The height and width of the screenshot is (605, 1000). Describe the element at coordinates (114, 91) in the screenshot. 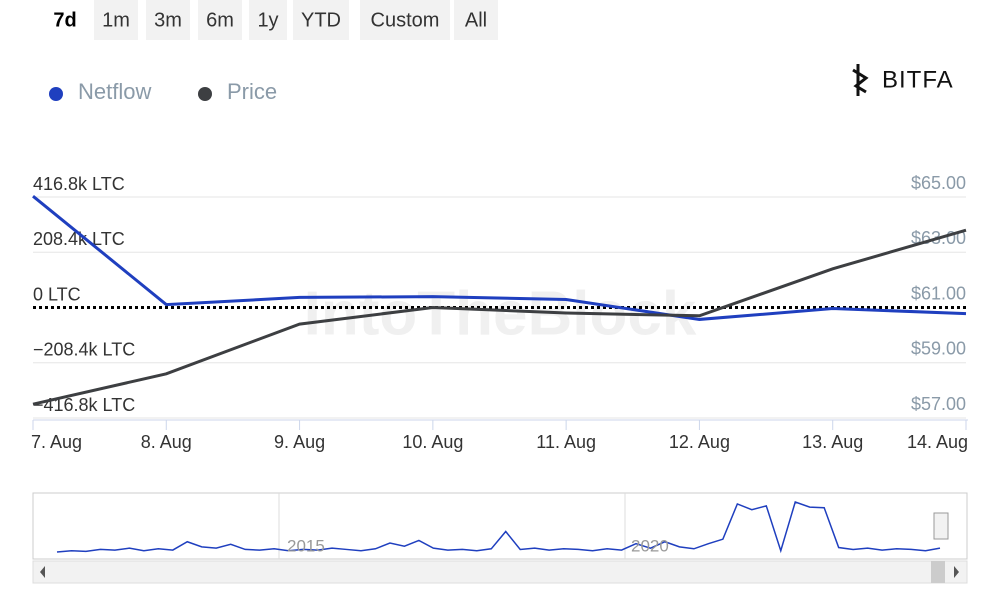

I see `legend-label: Netflow` at that location.